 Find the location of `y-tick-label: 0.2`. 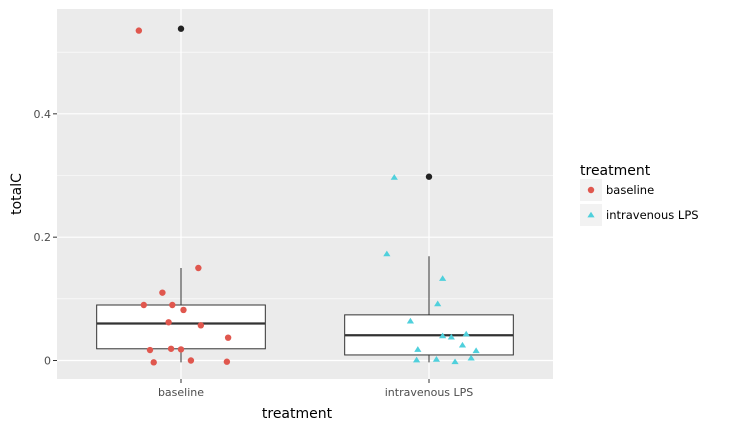

y-tick-label: 0.2 is located at coordinates (43, 237).